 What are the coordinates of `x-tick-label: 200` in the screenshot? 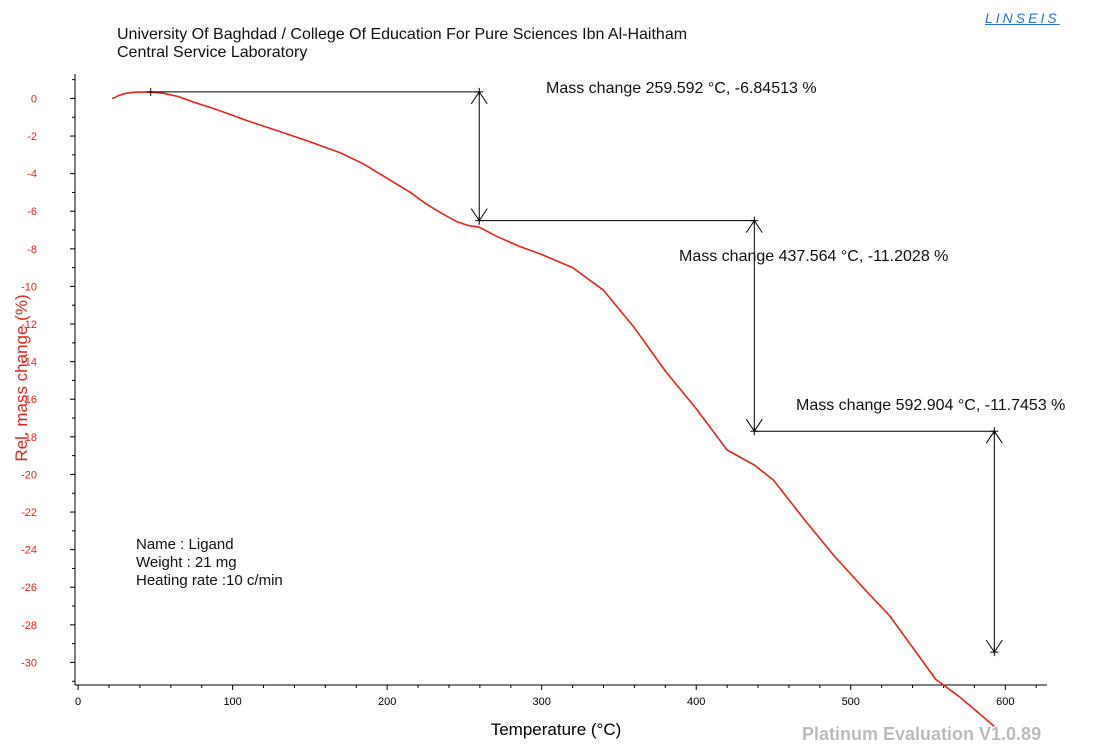 It's located at (387, 702).